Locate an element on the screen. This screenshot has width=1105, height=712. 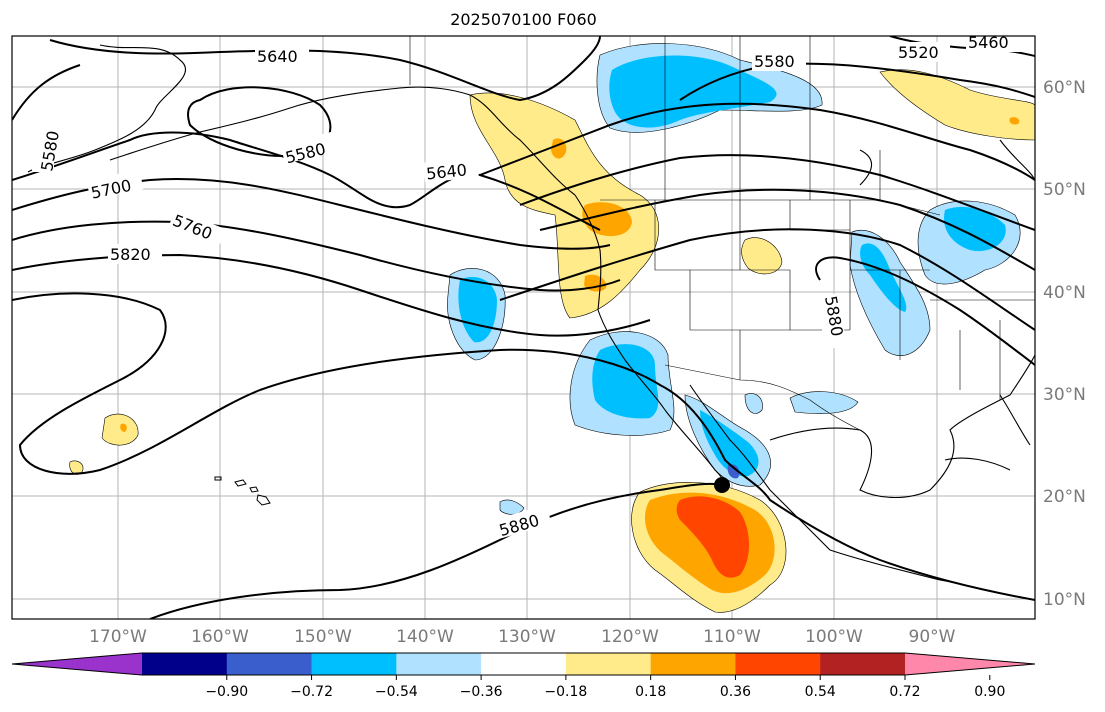
coast-bc-wa is located at coordinates (588, 252).